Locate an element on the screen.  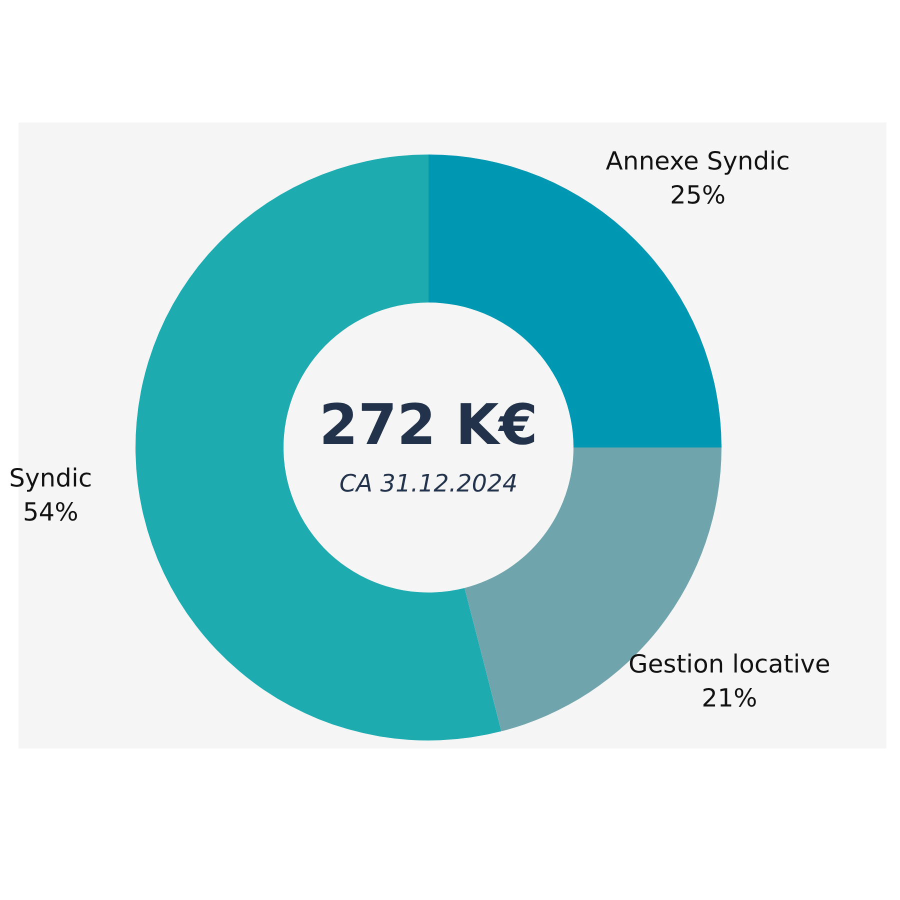
data-label: 54% is located at coordinates (50, 512).